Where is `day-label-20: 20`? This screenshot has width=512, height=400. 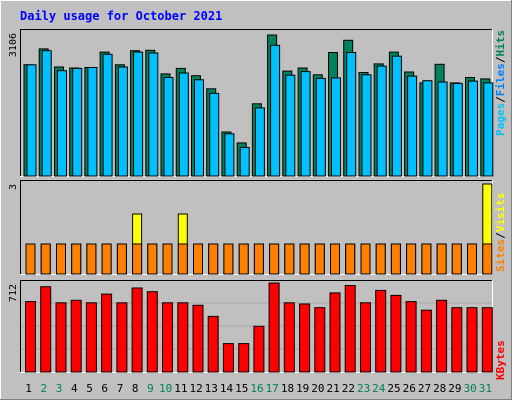
day-label-20: 20 is located at coordinates (317, 388).